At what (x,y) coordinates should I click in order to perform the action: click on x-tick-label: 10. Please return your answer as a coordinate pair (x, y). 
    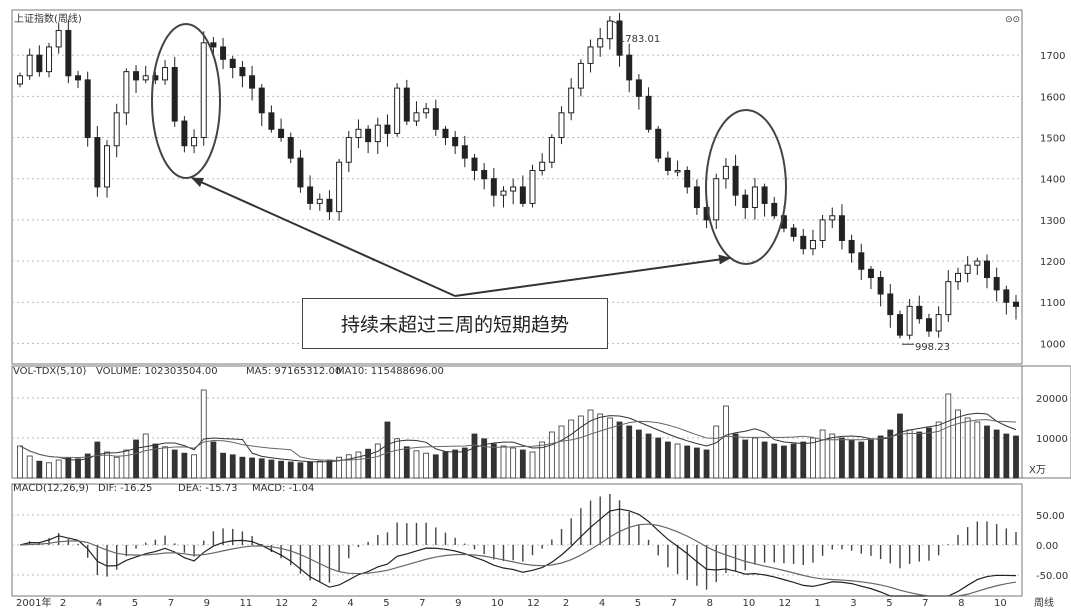
    Looking at the image, I should click on (497, 603).